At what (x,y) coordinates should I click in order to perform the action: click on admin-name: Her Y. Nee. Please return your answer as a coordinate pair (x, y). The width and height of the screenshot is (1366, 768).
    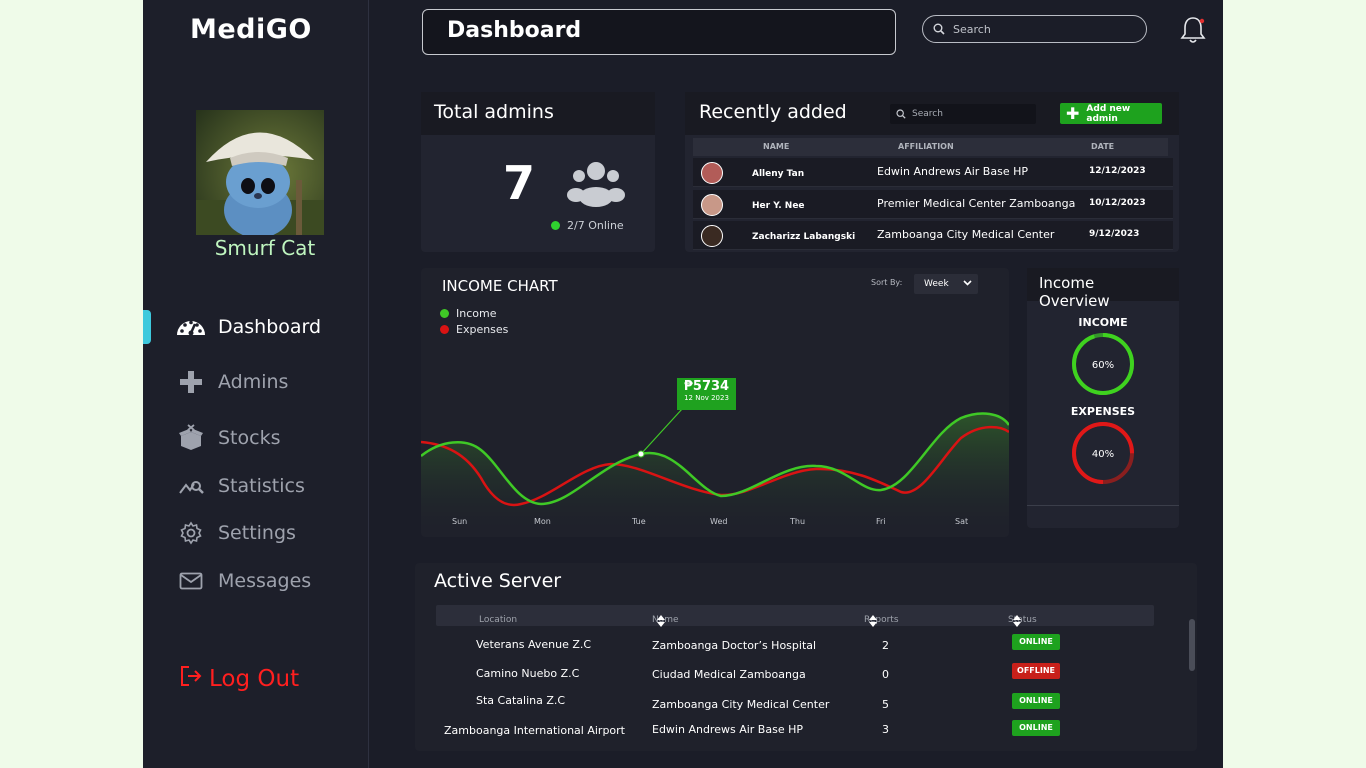
    Looking at the image, I should click on (778, 206).